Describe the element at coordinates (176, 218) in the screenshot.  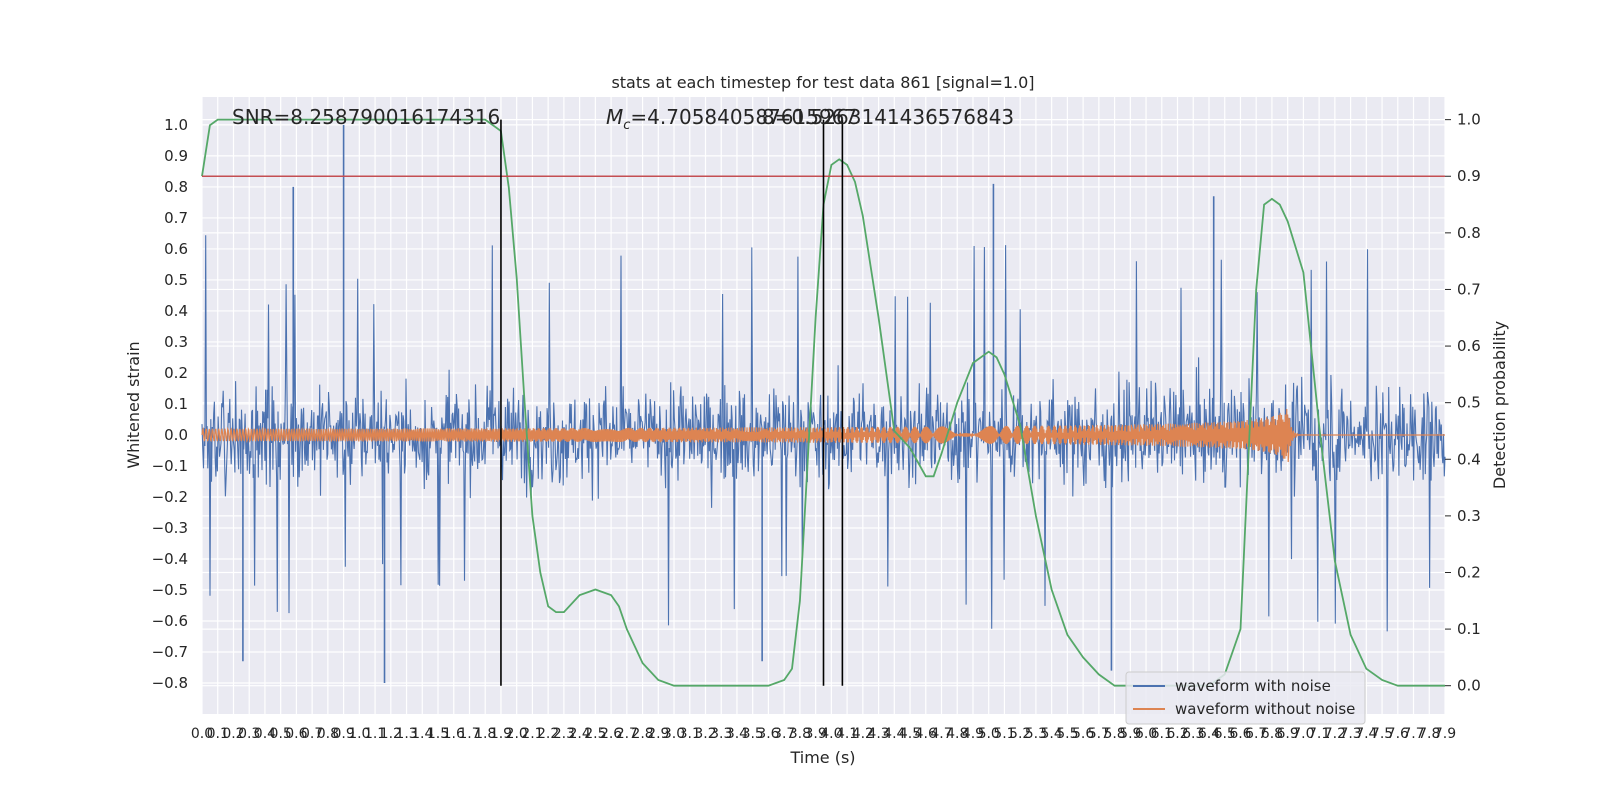
I see `y-tick-label: 0.7` at that location.